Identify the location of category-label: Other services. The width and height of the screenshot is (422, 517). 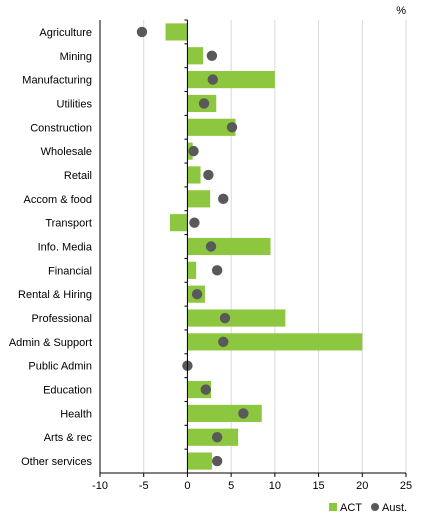
(56, 462).